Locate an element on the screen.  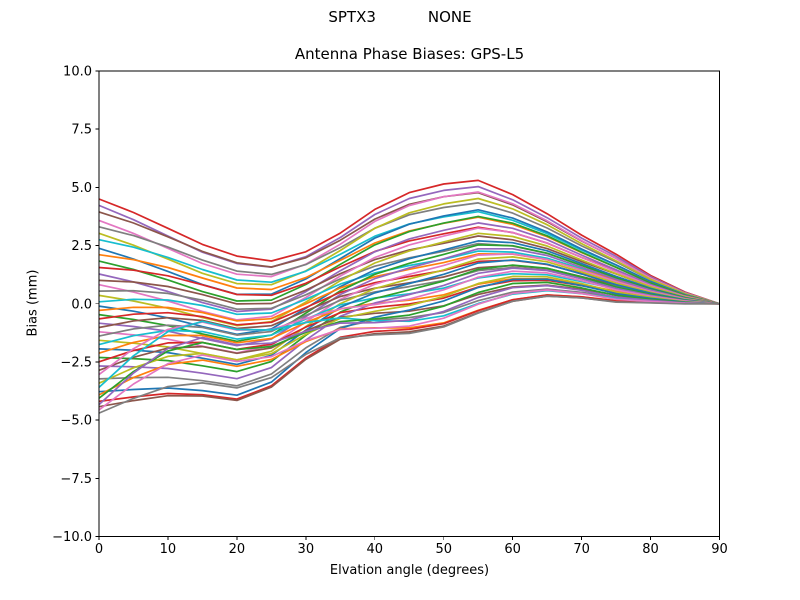
y-tick-labels: 10.0 7.5 5.0 2.5 0.0 −2.5 −5.0 −7.5 −10.0 is located at coordinates (72, 305).